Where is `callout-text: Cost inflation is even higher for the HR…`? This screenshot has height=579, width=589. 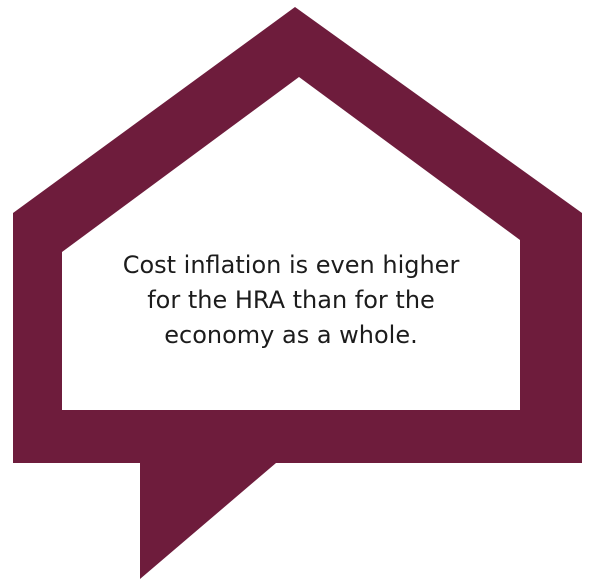 callout-text: Cost inflation is even higher for the HR… is located at coordinates (291, 300).